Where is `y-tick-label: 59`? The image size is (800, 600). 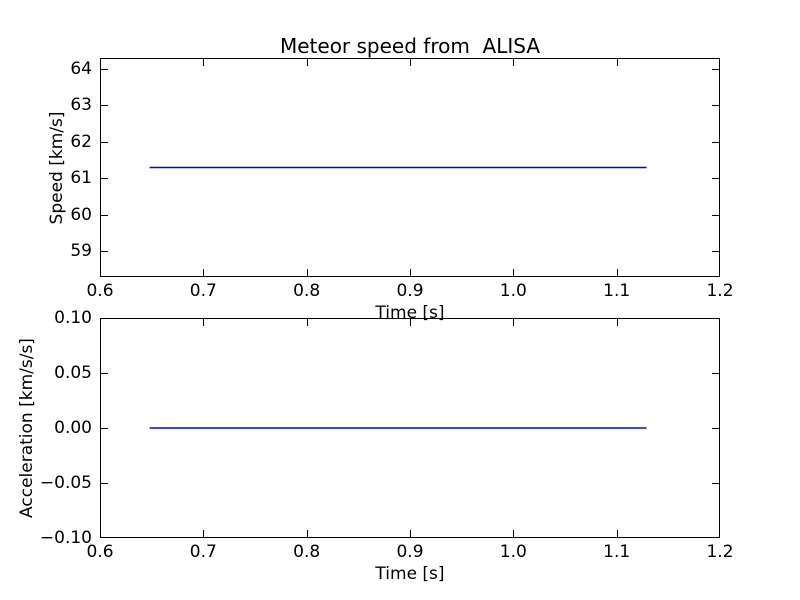
y-tick-label: 59 is located at coordinates (81, 251).